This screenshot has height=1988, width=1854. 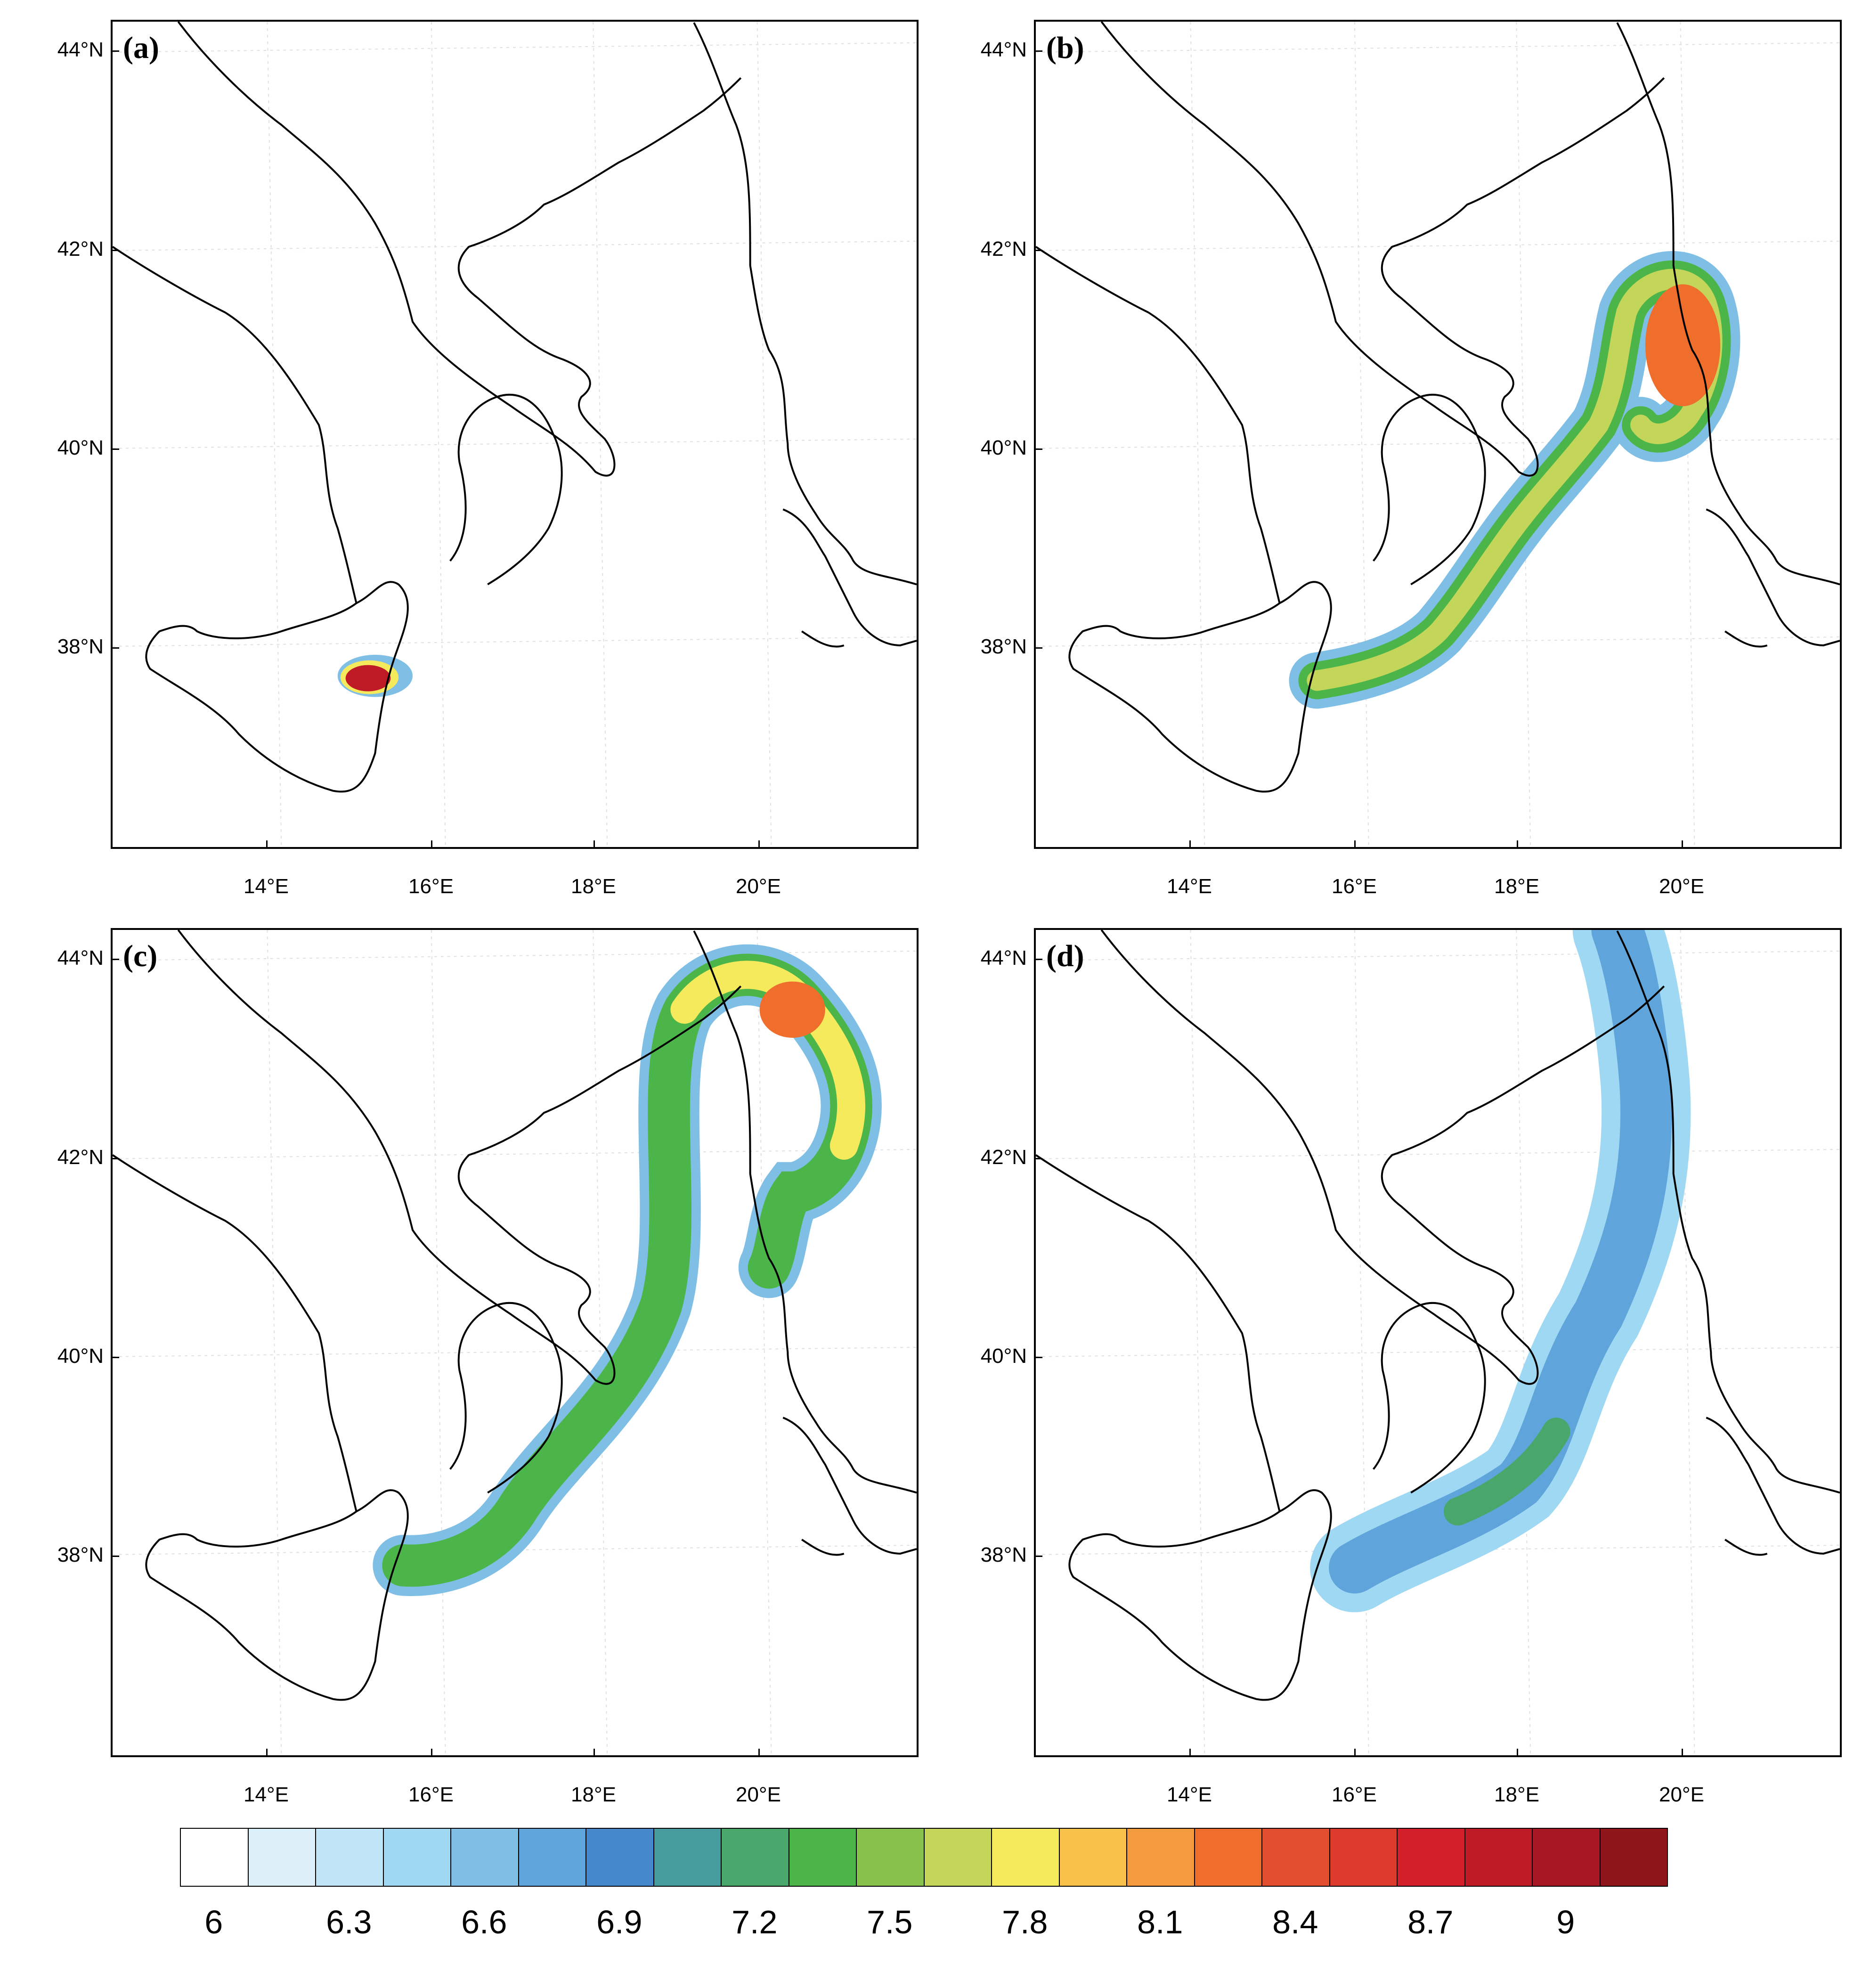 I want to click on panel-label: (b), so click(x=1065, y=48).